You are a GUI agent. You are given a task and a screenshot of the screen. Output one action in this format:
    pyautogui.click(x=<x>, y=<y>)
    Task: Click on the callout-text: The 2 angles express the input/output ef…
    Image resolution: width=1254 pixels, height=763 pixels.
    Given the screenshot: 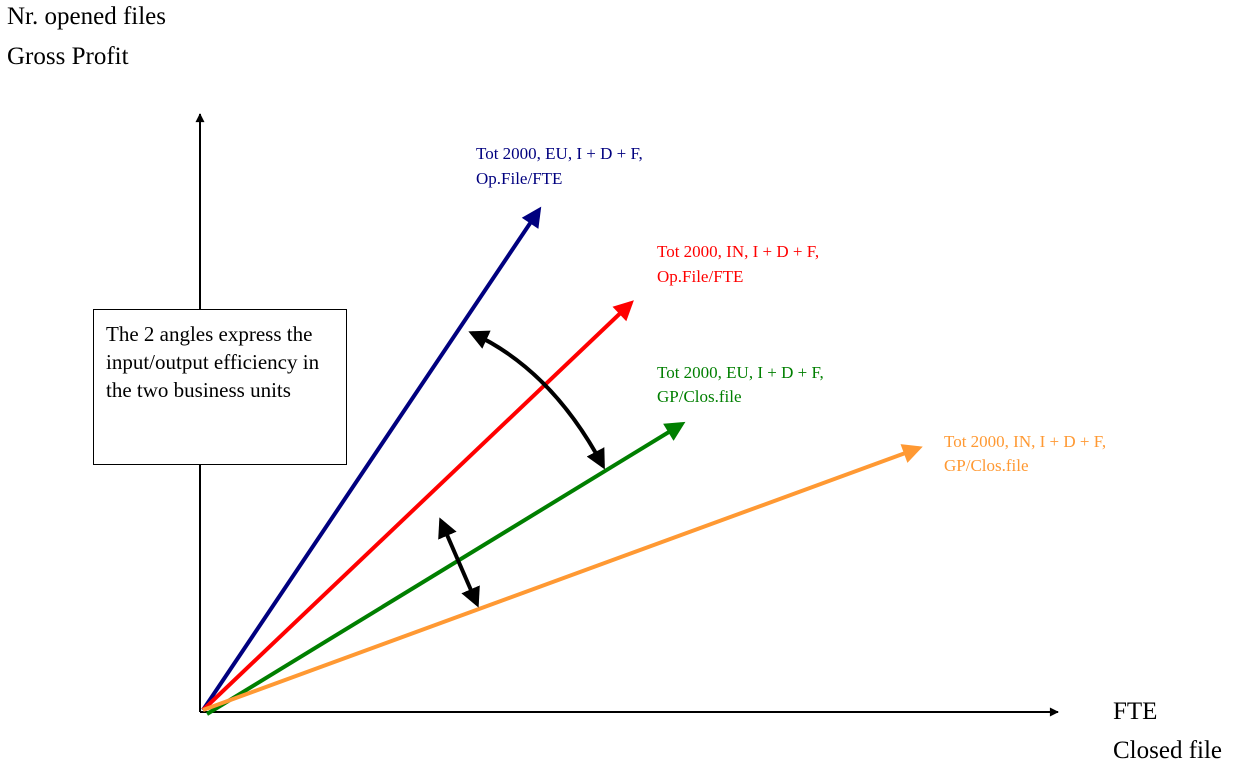 What is the action you would take?
    pyautogui.click(x=213, y=362)
    